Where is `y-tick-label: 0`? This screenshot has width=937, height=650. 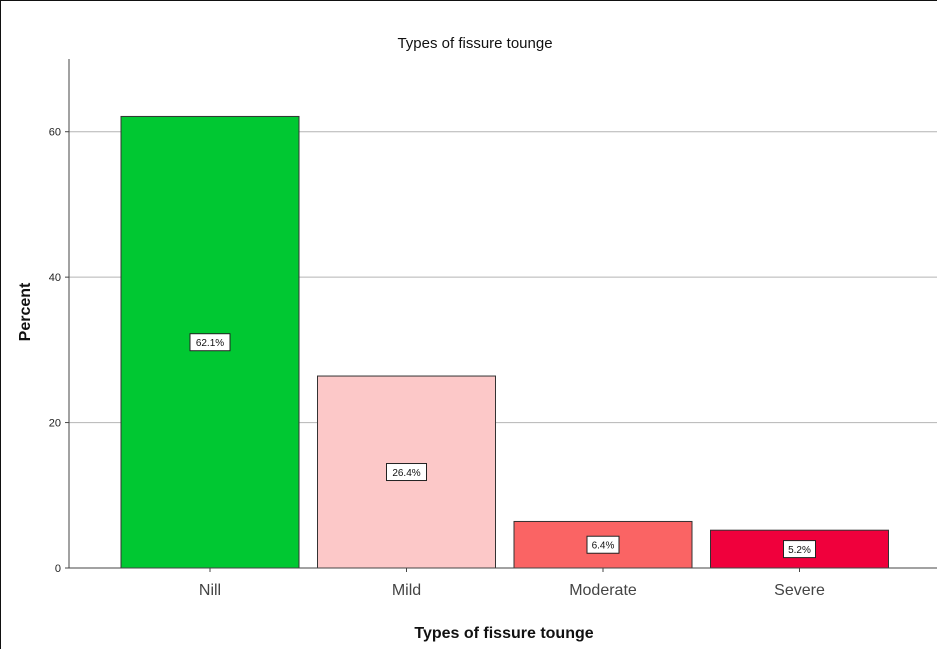 y-tick-label: 0 is located at coordinates (58, 569).